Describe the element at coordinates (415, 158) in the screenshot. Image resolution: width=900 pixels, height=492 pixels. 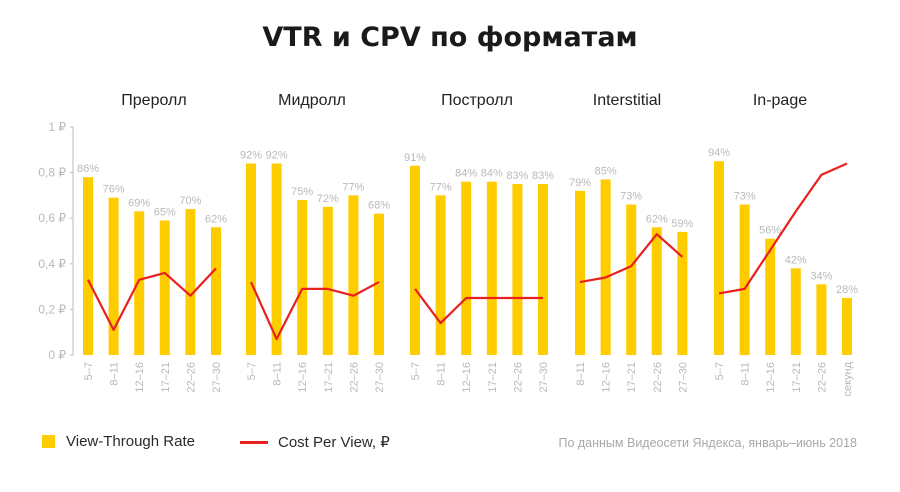
I see `vtr-data-label: 91%` at that location.